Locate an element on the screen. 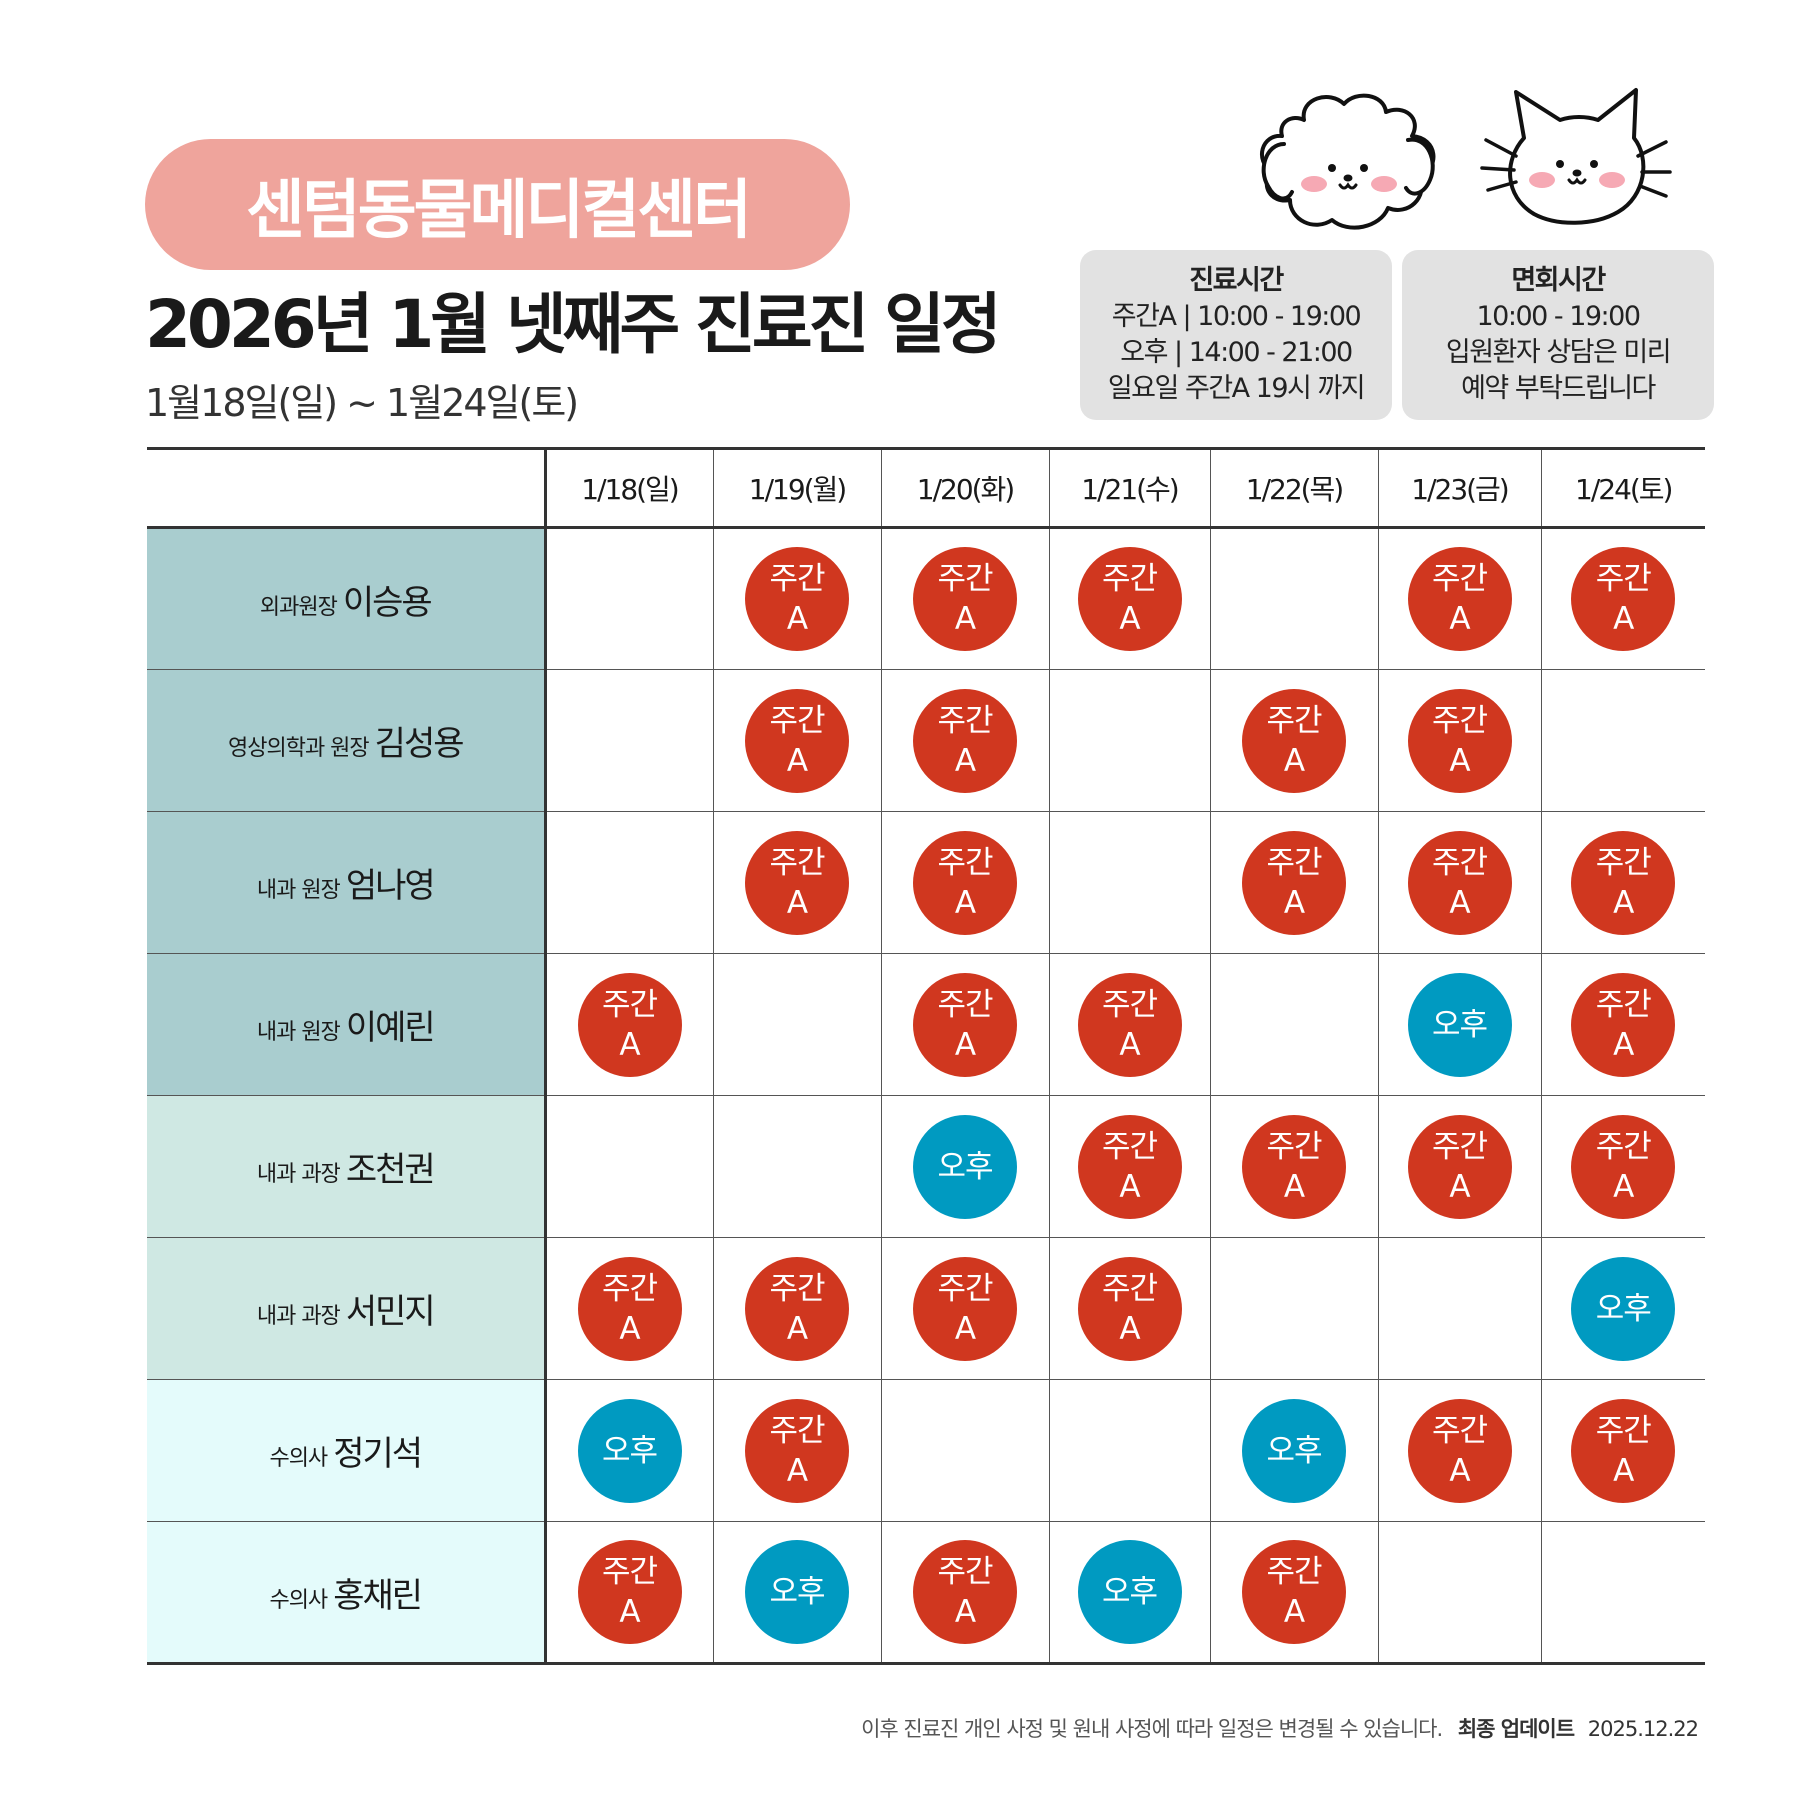 The height and width of the screenshot is (1804, 1804). doctor-name: 이승용 is located at coordinates (387, 602).